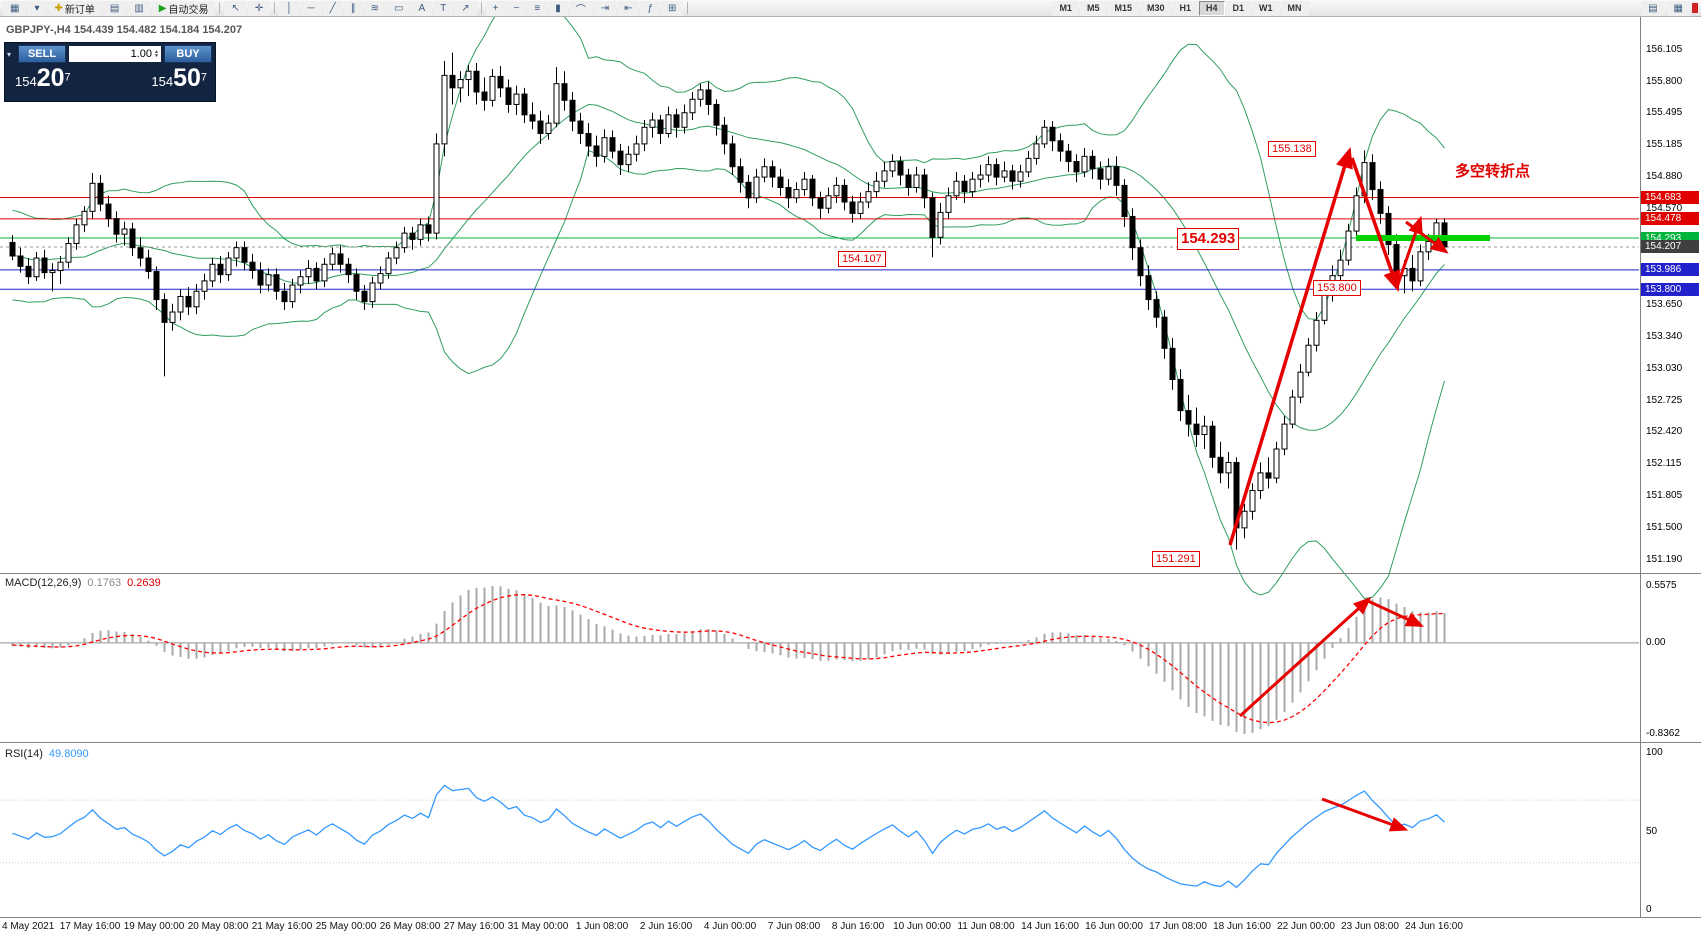 The image size is (1701, 942). I want to click on fibonacci-icon: ≋, so click(375, 8).